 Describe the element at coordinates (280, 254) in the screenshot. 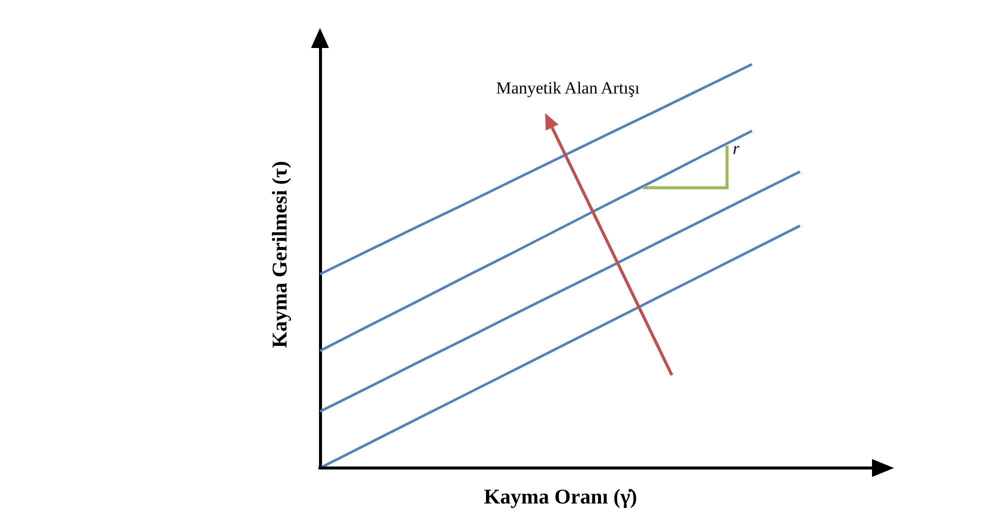

I see `y-axis-title: Kayma Gerilmesi (τ)` at that location.